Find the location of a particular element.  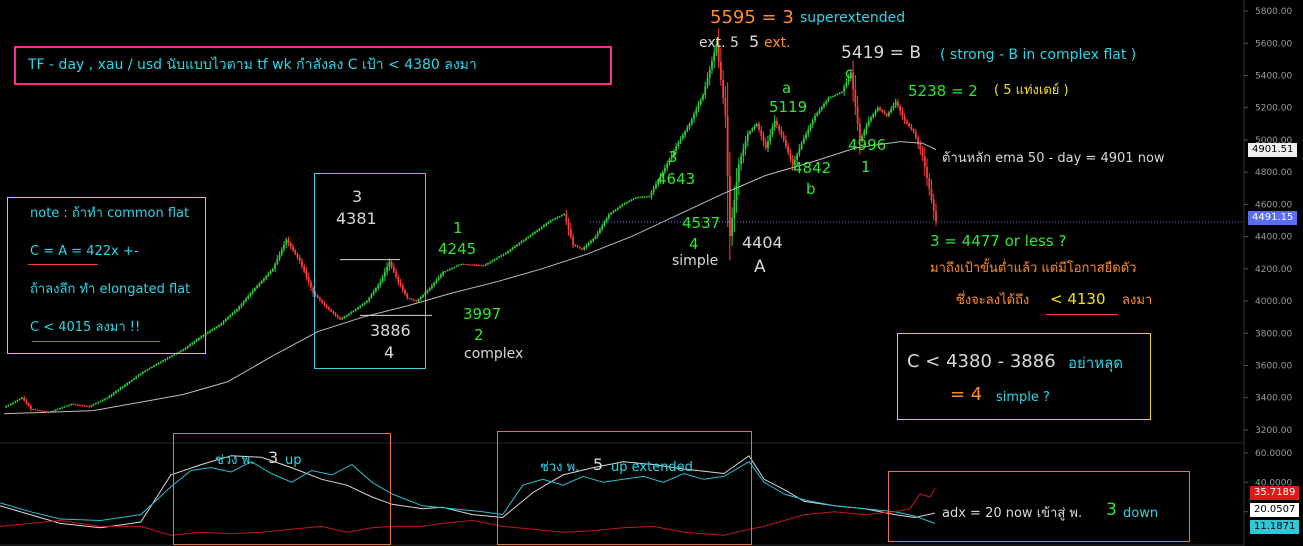

label-5595: 5595 = 3 is located at coordinates (752, 17).